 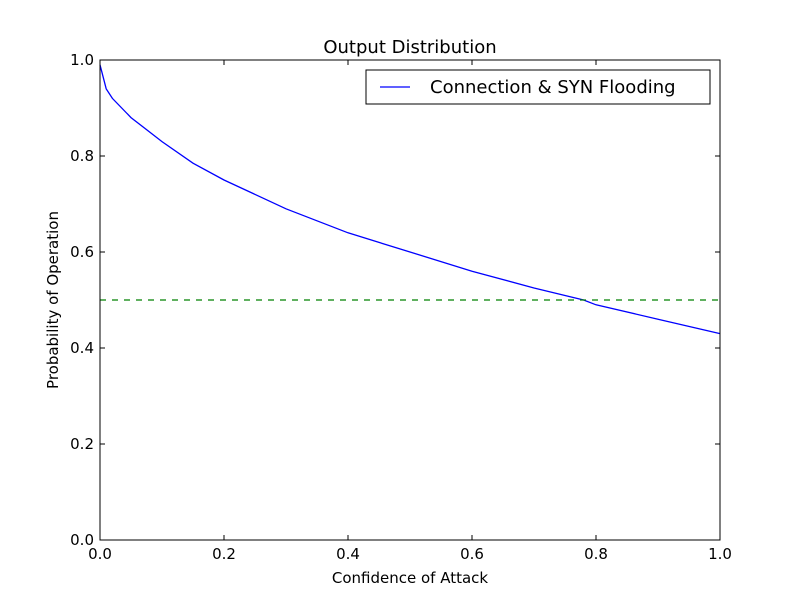 I want to click on y-tick-label: 0.4, so click(x=82, y=348).